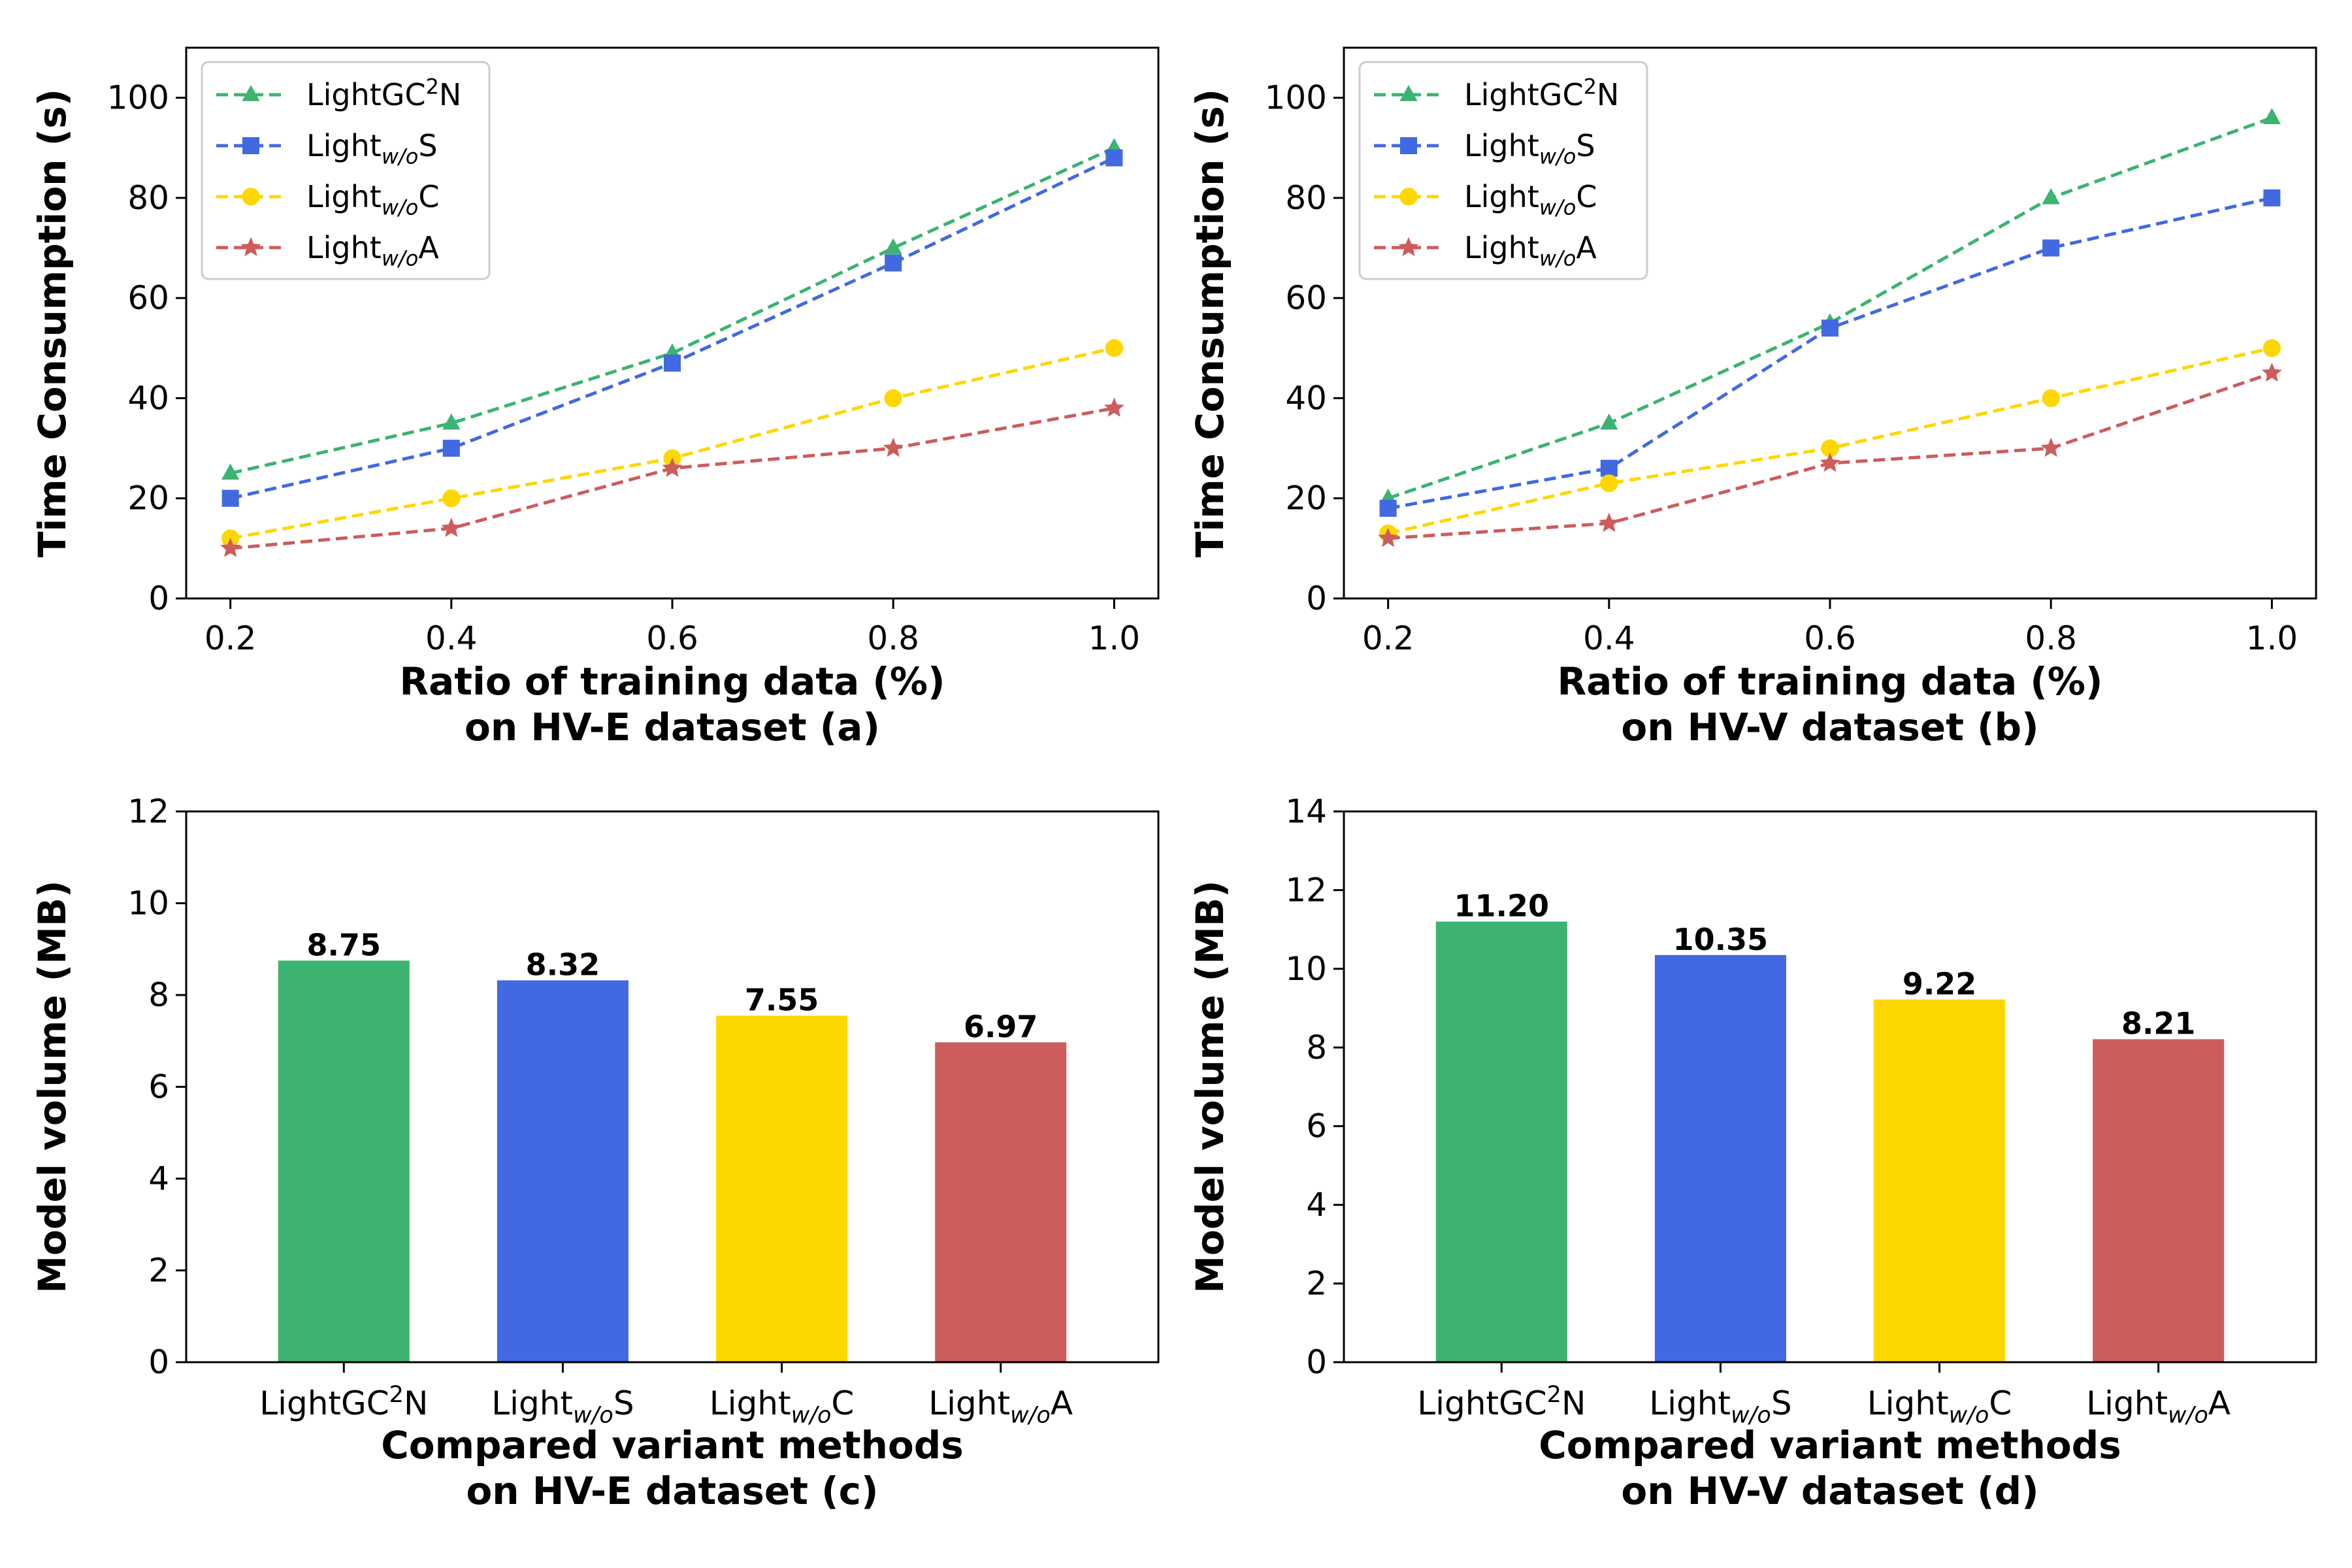 This screenshot has width=2352, height=1568. What do you see at coordinates (52, 323) in the screenshot?
I see `y-axis-title: Time Consumption (s)` at bounding box center [52, 323].